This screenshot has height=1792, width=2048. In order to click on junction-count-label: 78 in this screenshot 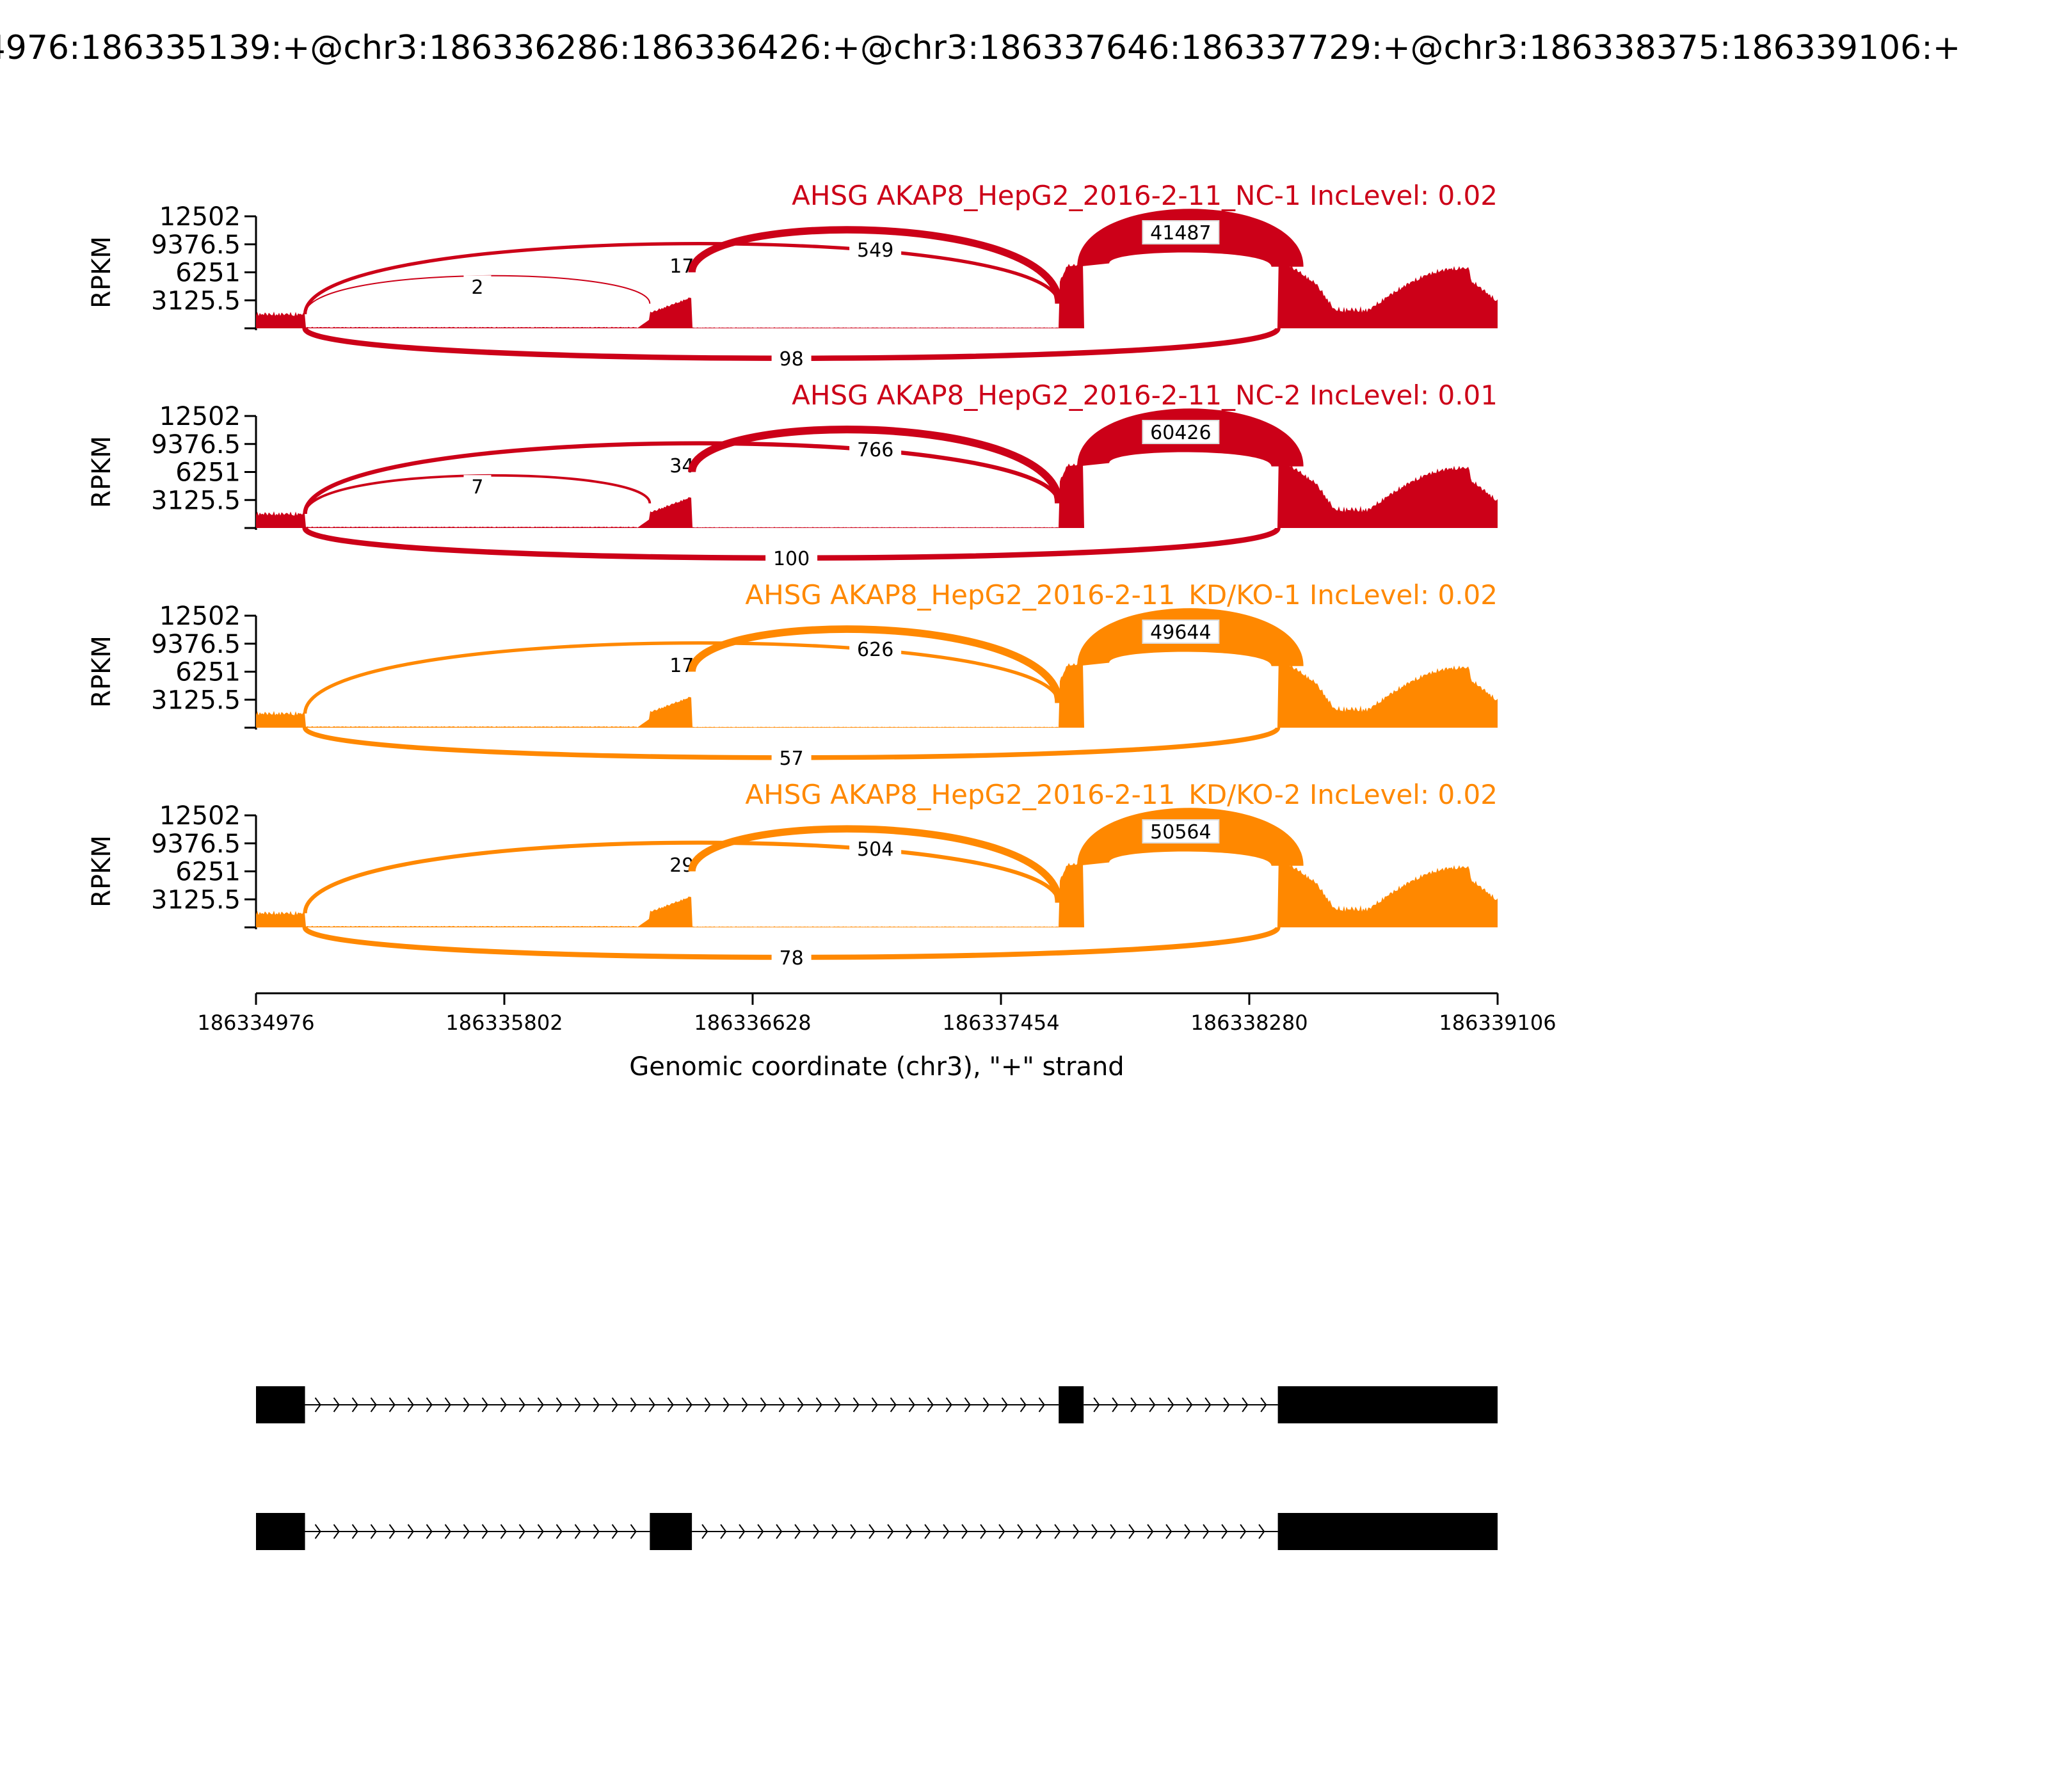, I will do `click(792, 958)`.